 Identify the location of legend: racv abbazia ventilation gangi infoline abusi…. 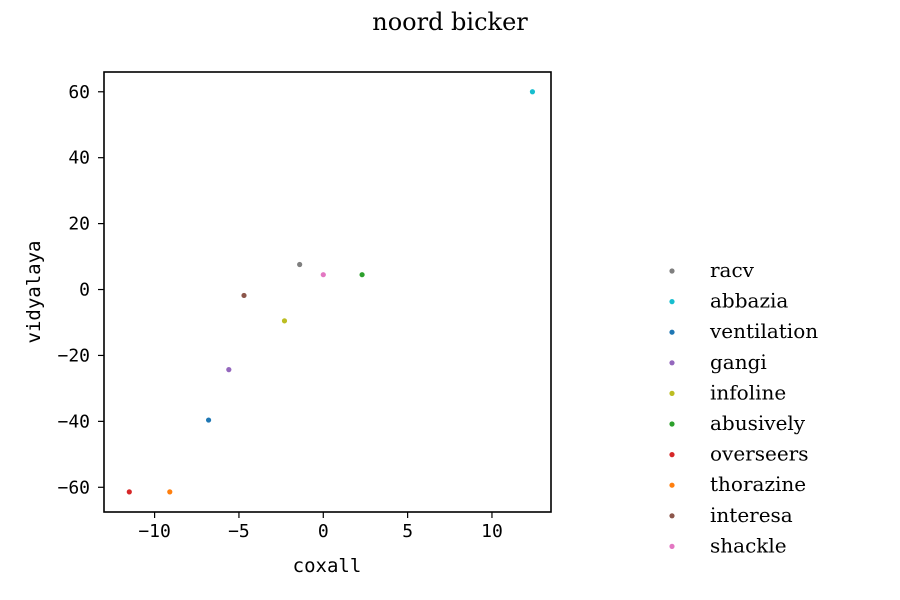
(743, 407).